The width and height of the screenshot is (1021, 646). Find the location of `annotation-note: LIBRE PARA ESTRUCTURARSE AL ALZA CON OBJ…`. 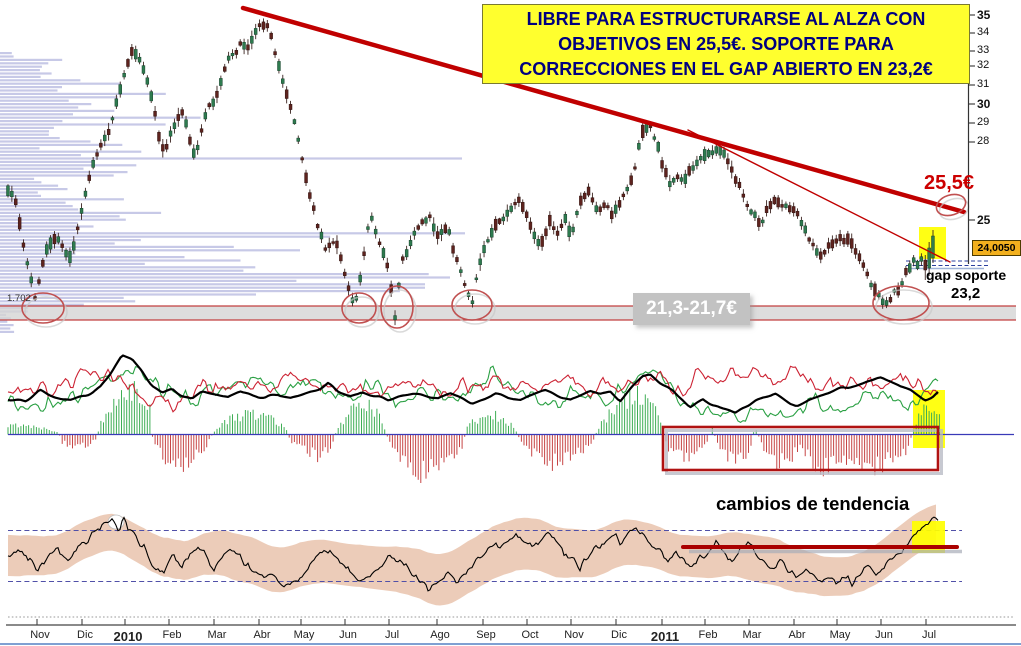

annotation-note: LIBRE PARA ESTRUCTURARSE AL ALZA CON OBJ… is located at coordinates (726, 44).